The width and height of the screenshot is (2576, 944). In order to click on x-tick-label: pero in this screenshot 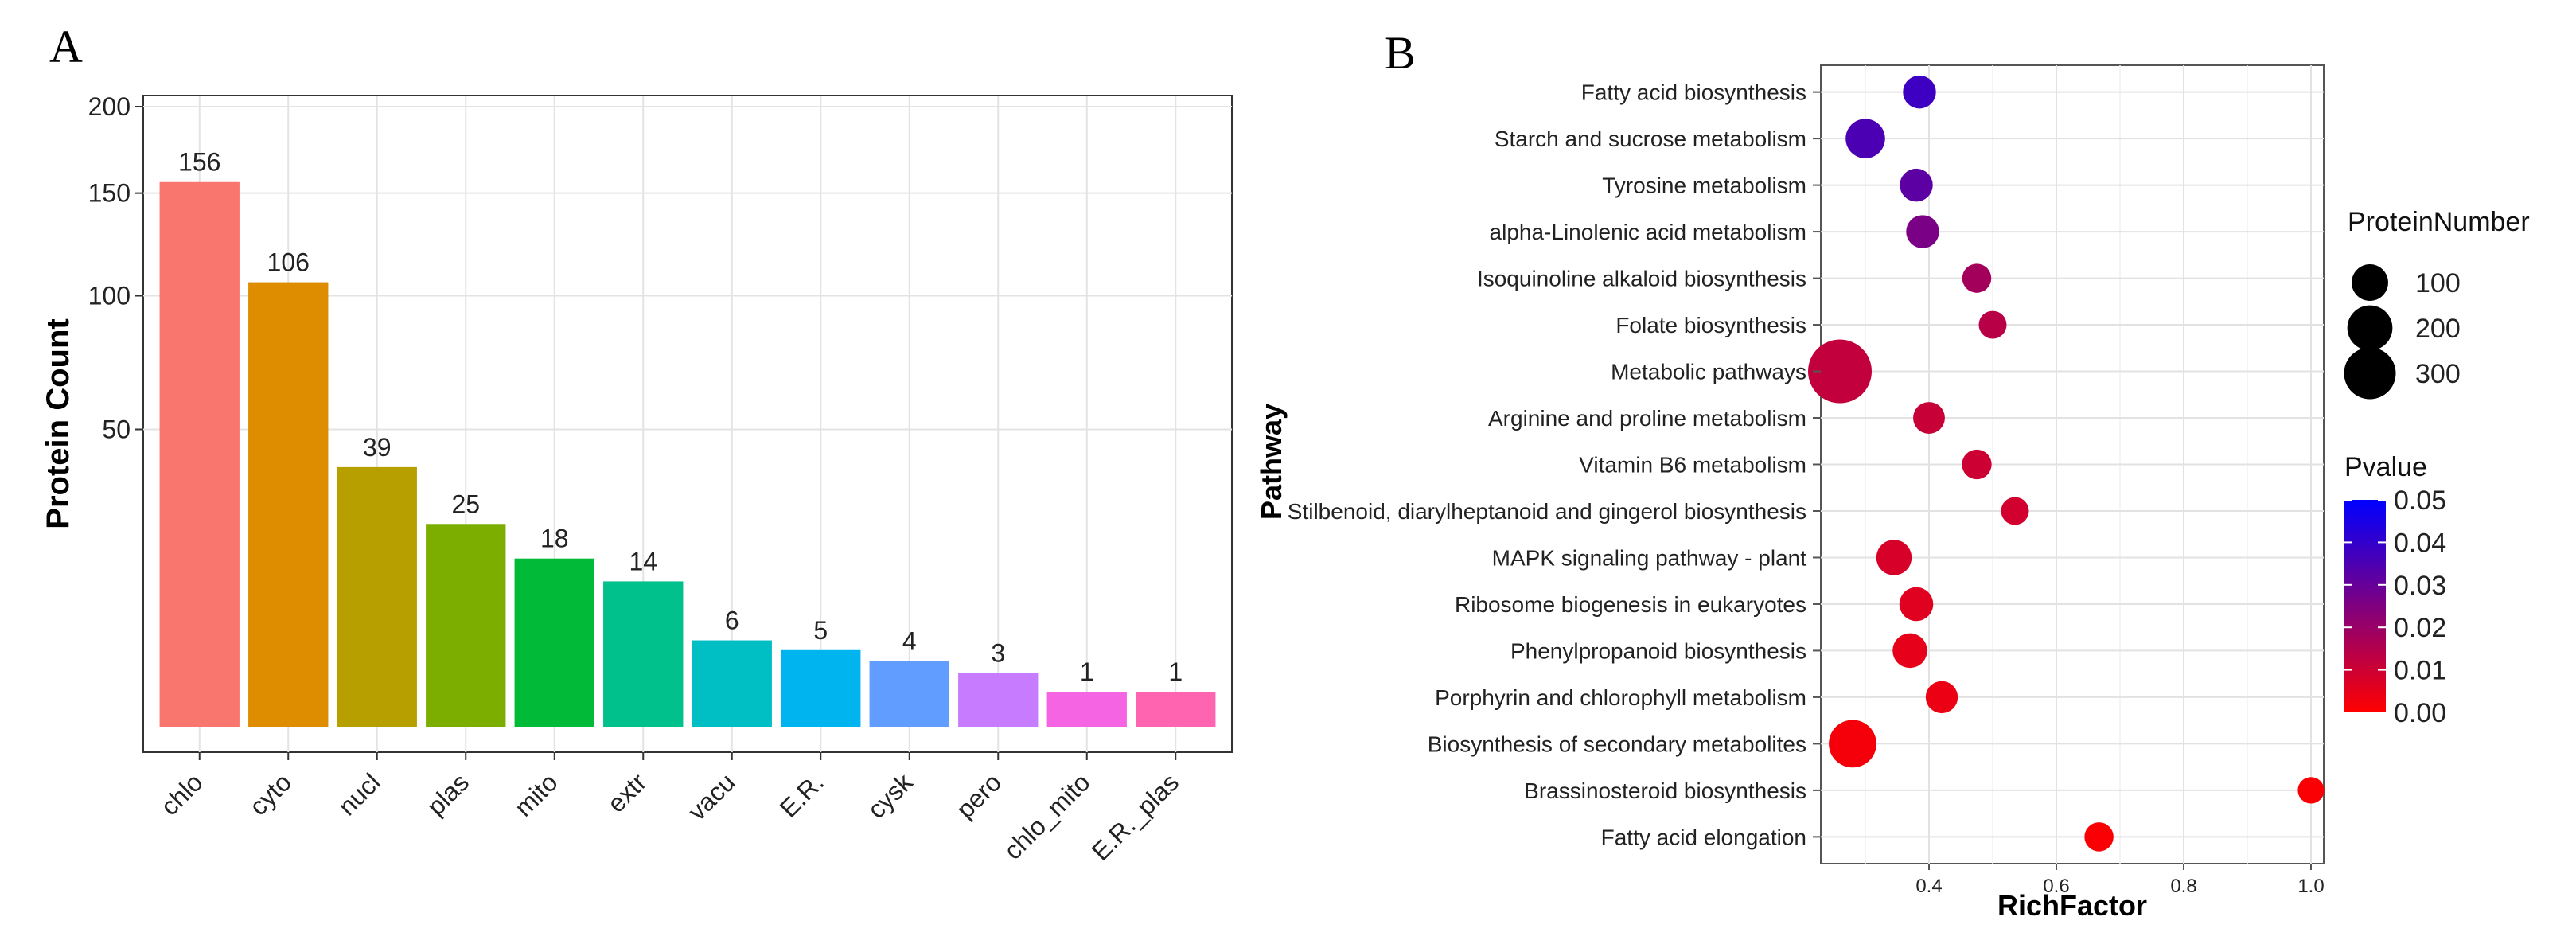, I will do `click(978, 796)`.